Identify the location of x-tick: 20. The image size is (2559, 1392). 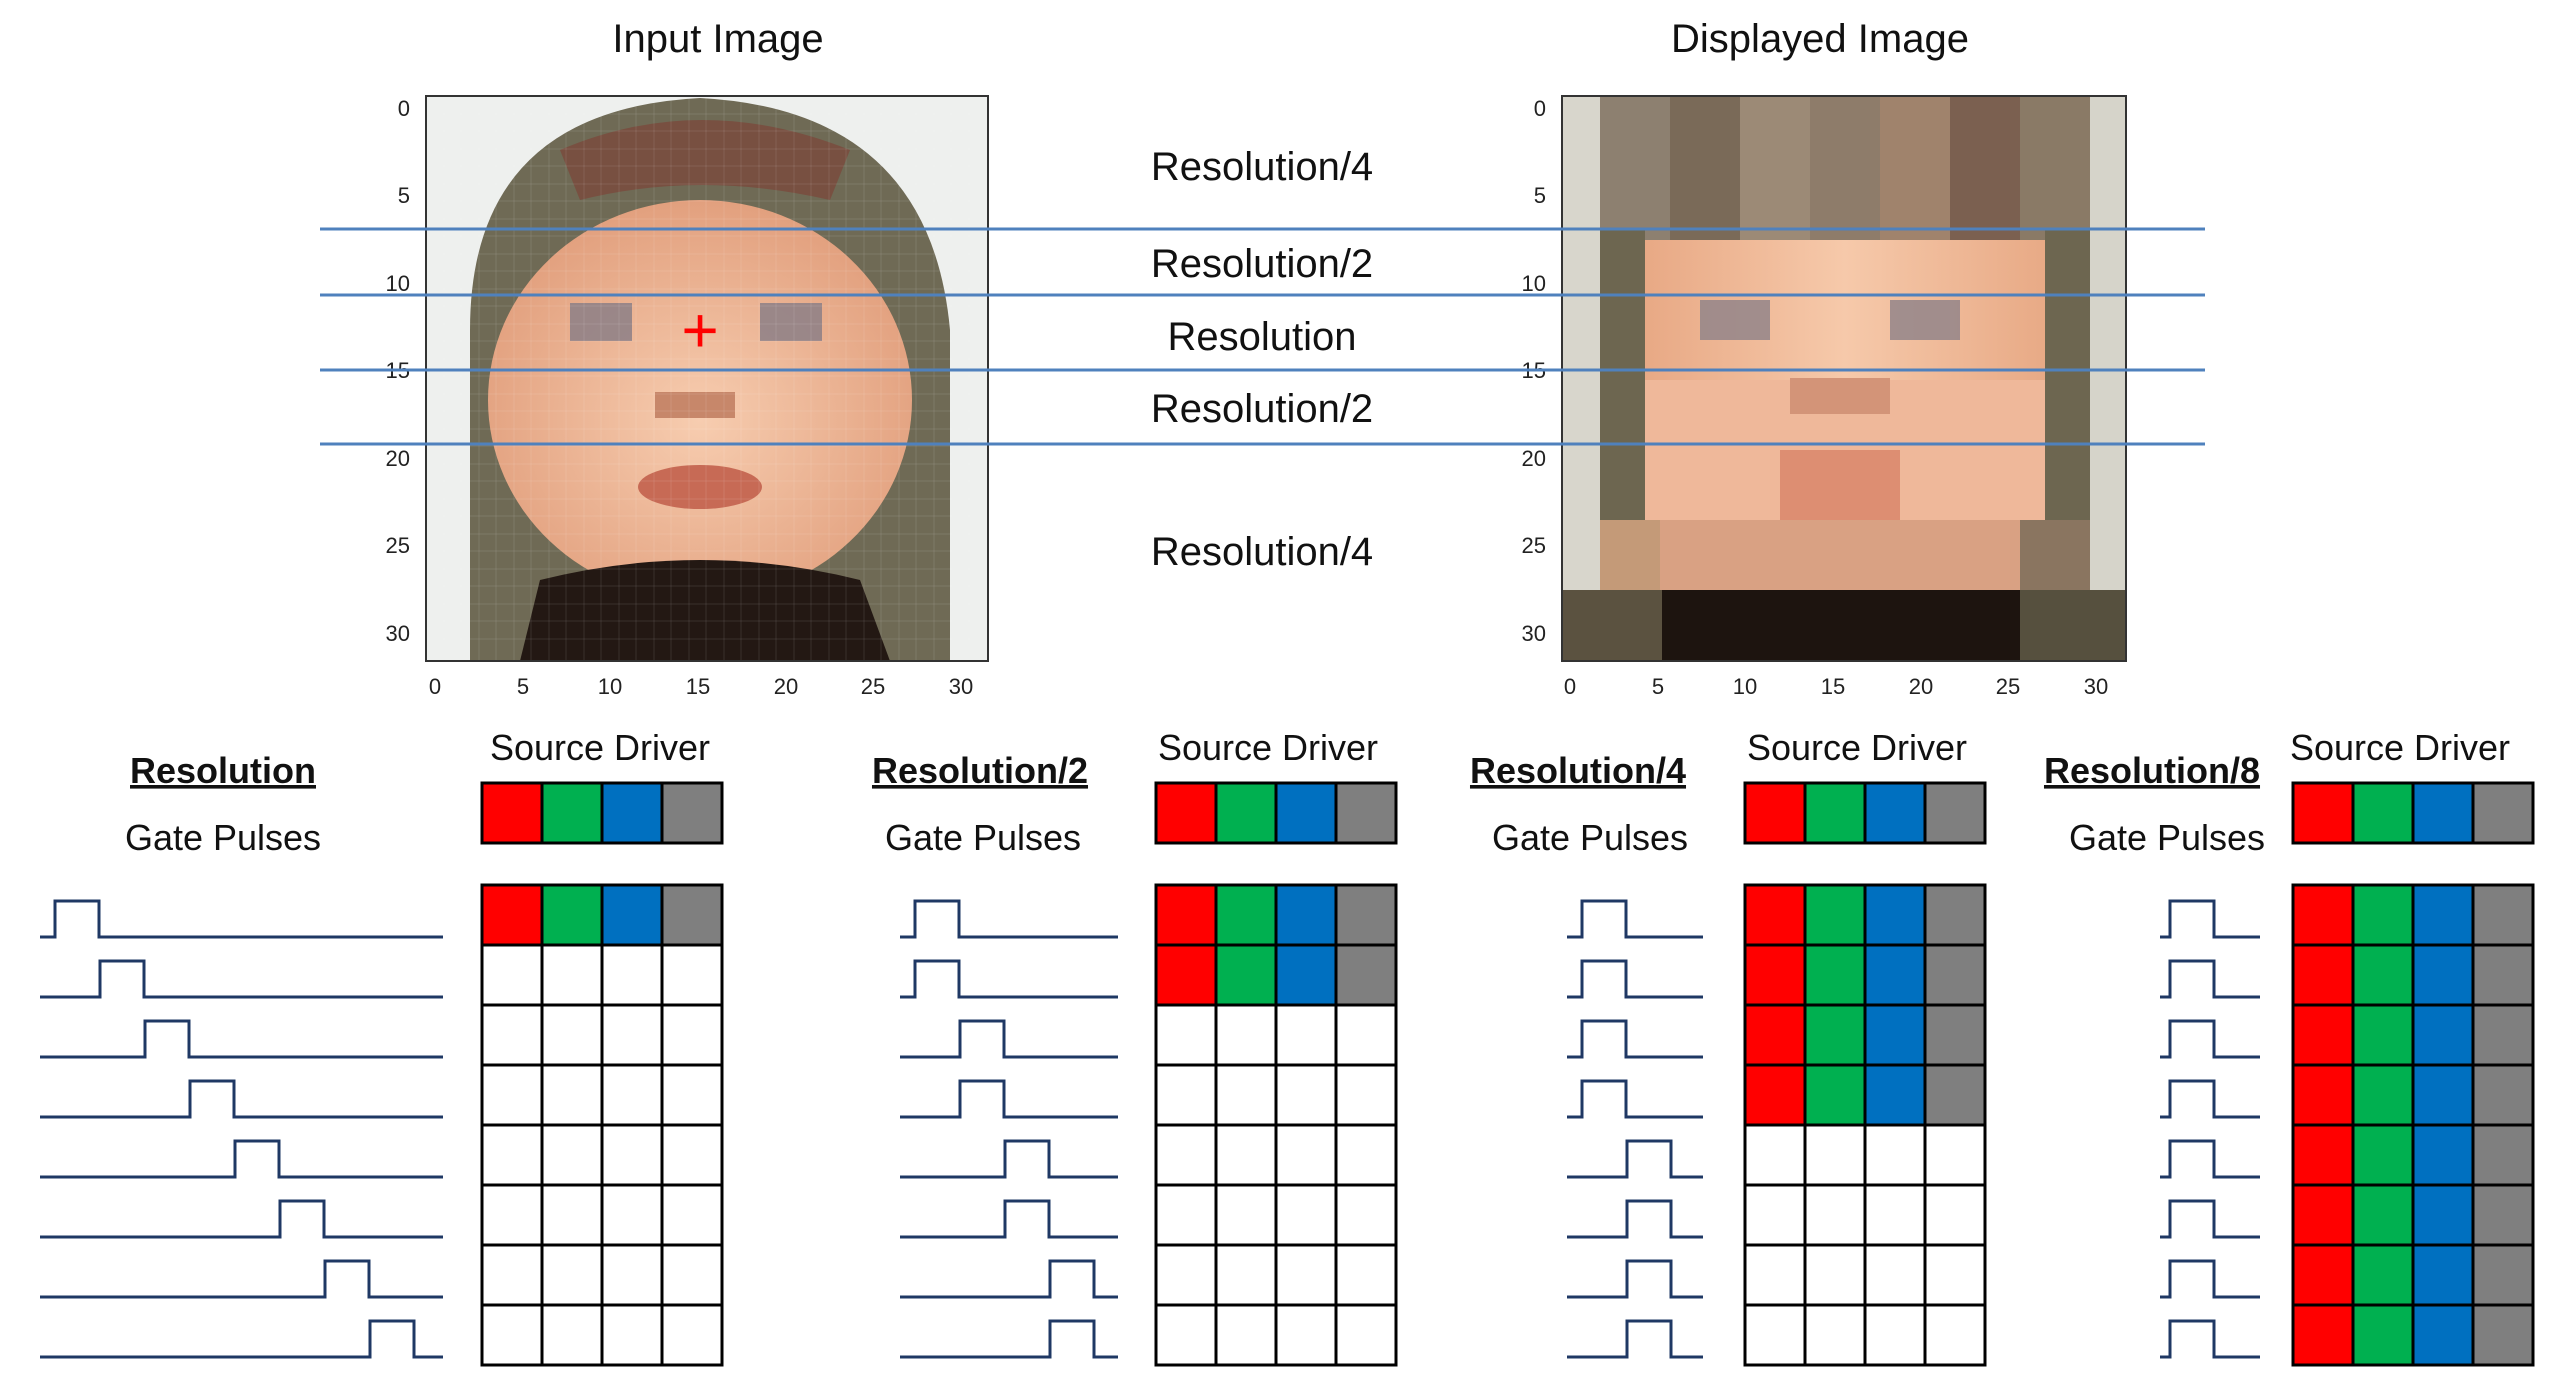
(786, 686).